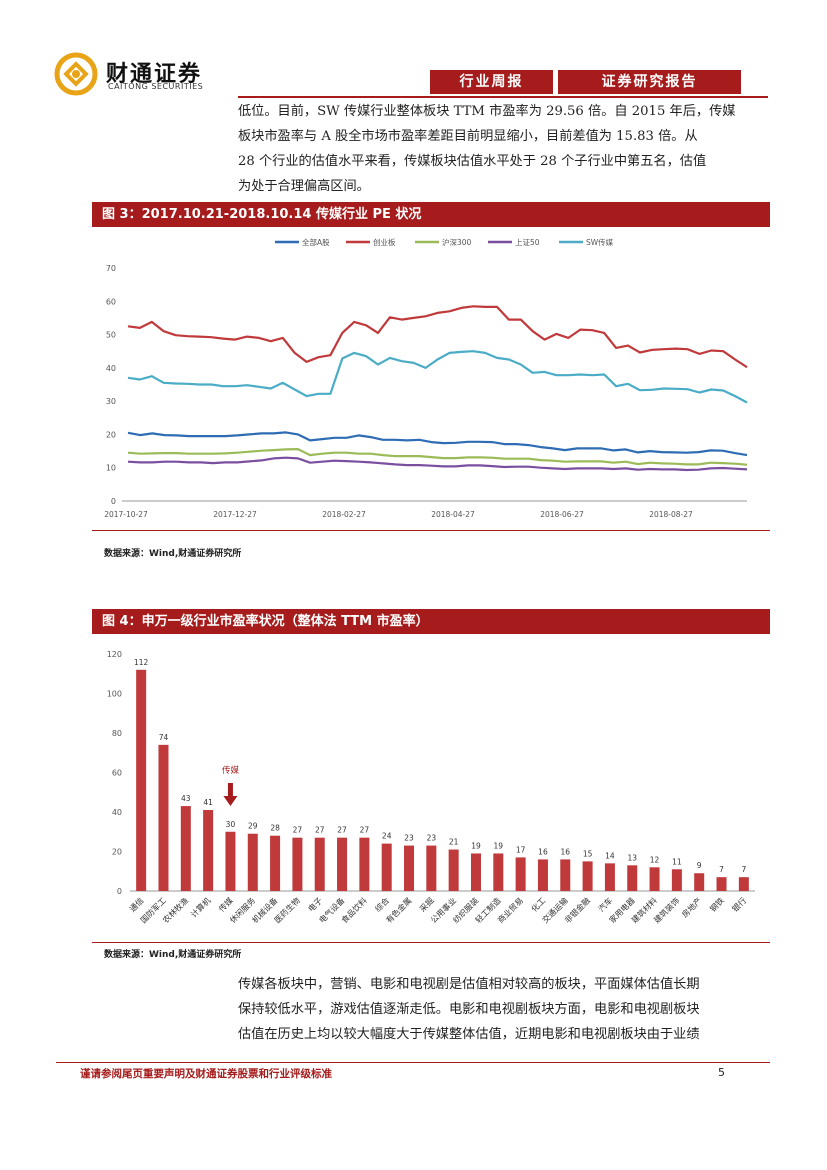  I want to click on y-tick-label: 80, so click(117, 733).